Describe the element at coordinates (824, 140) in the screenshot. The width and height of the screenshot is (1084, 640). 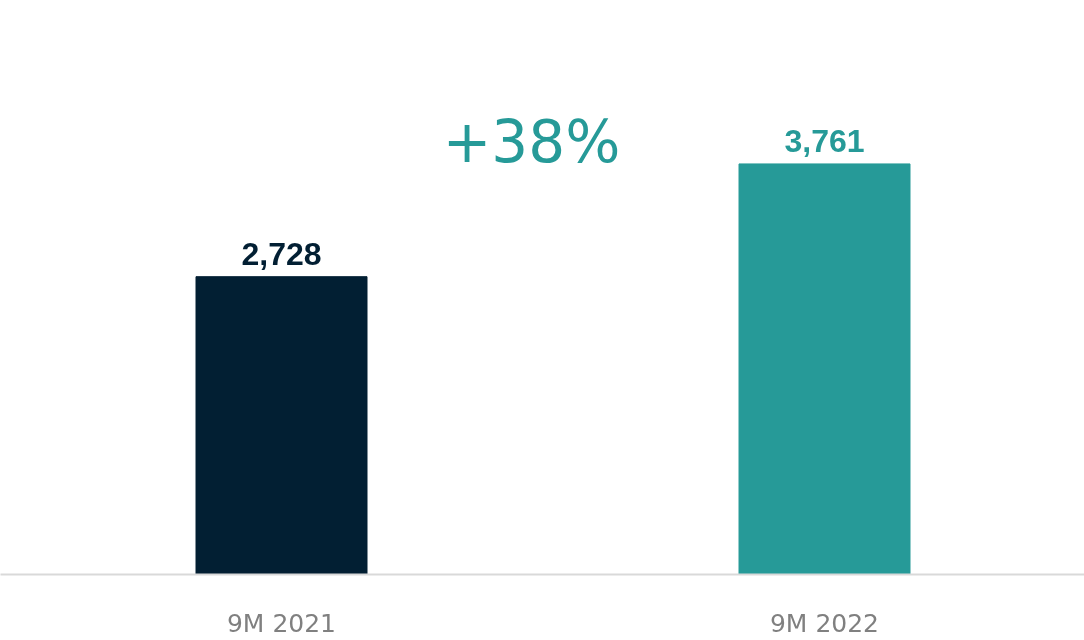
I see `data-label: 3,761` at that location.